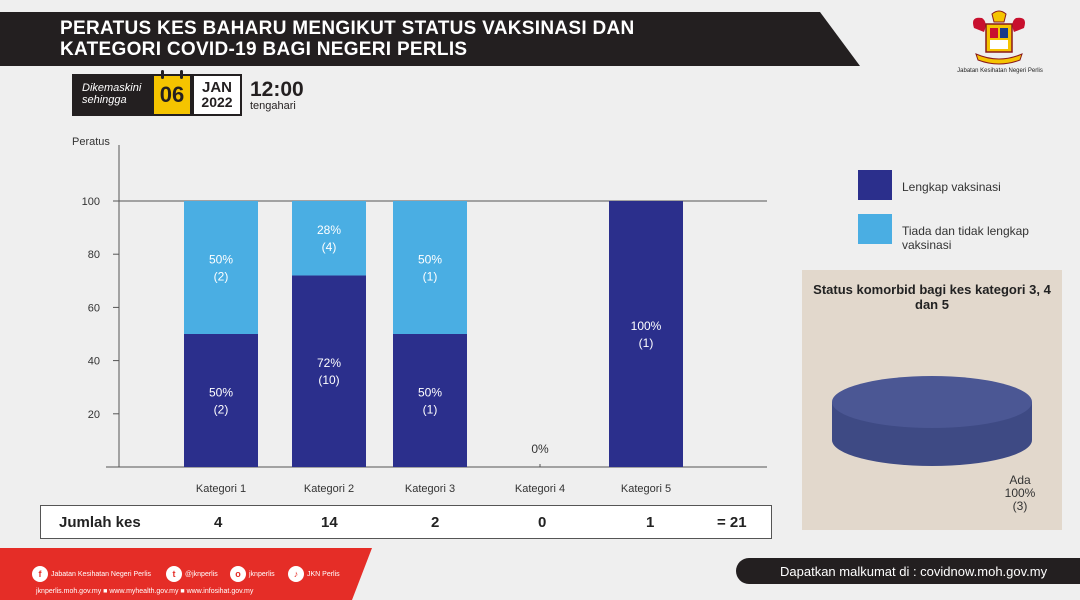  Describe the element at coordinates (650, 522) in the screenshot. I see `total-kategori-5: 1` at that location.